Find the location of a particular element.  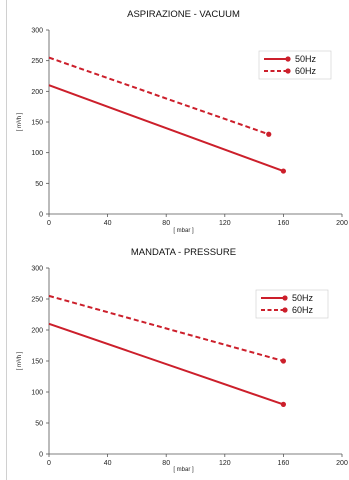

page-edge-line is located at coordinates (6, 240).